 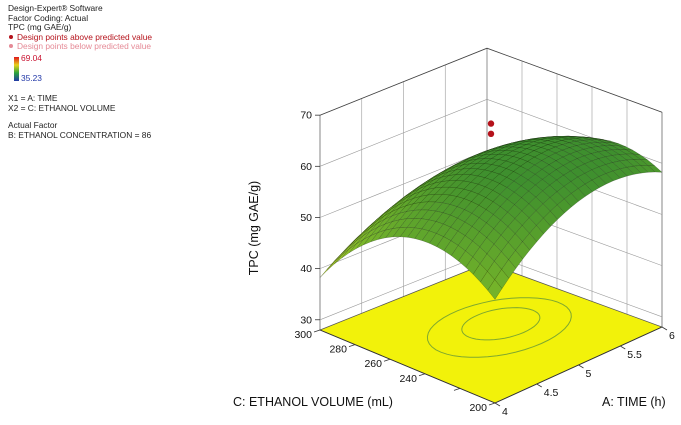 What do you see at coordinates (11, 46) in the screenshot?
I see `dot-below-icon` at bounding box center [11, 46].